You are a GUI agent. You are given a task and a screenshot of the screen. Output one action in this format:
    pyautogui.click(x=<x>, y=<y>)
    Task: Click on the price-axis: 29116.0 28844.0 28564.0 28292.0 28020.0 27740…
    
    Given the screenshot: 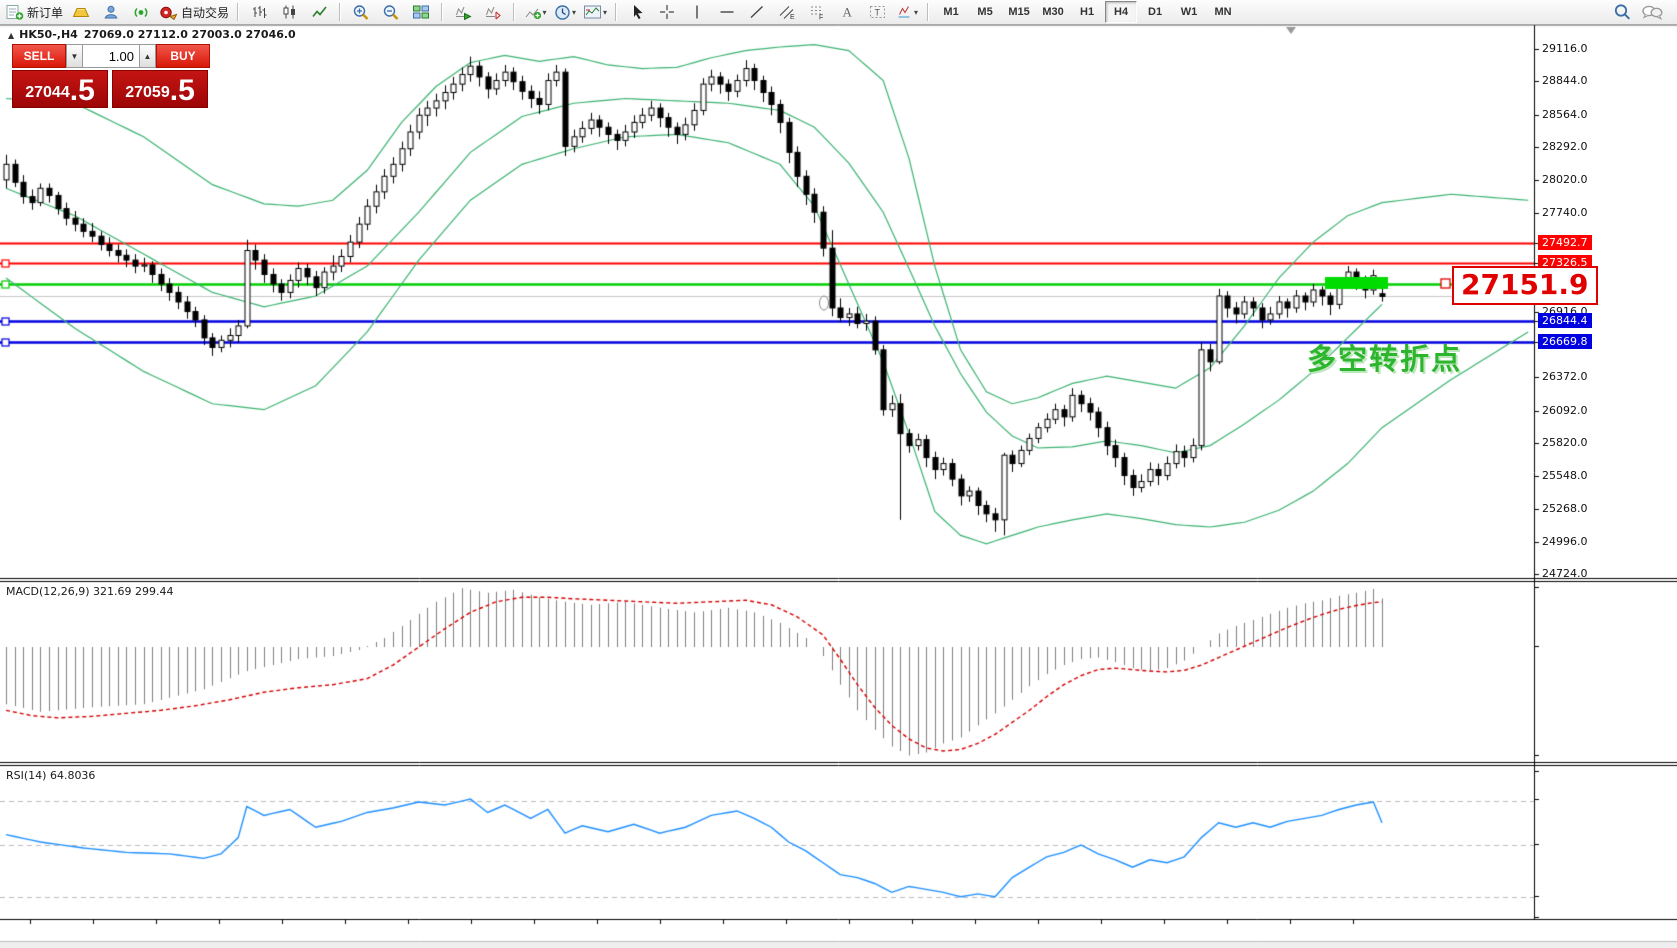 What is the action you would take?
    pyautogui.click(x=1605, y=472)
    